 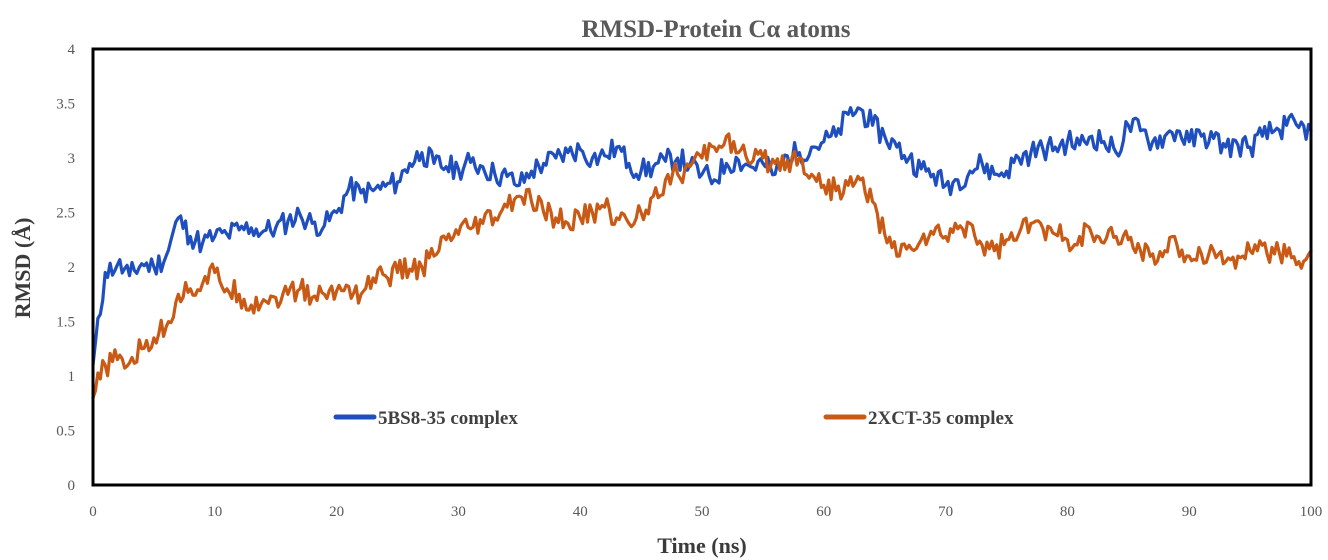 I want to click on x-tick-label: 40, so click(x=580, y=512).